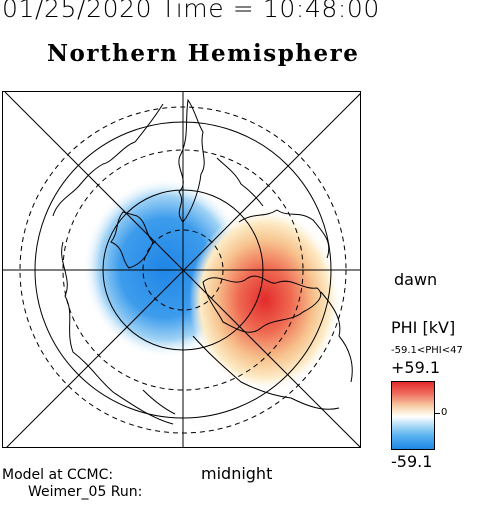 Image resolution: width=484 pixels, height=508 pixels. What do you see at coordinates (58, 475) in the screenshot?
I see `model-credit-line1: Model at CCMC:` at bounding box center [58, 475].